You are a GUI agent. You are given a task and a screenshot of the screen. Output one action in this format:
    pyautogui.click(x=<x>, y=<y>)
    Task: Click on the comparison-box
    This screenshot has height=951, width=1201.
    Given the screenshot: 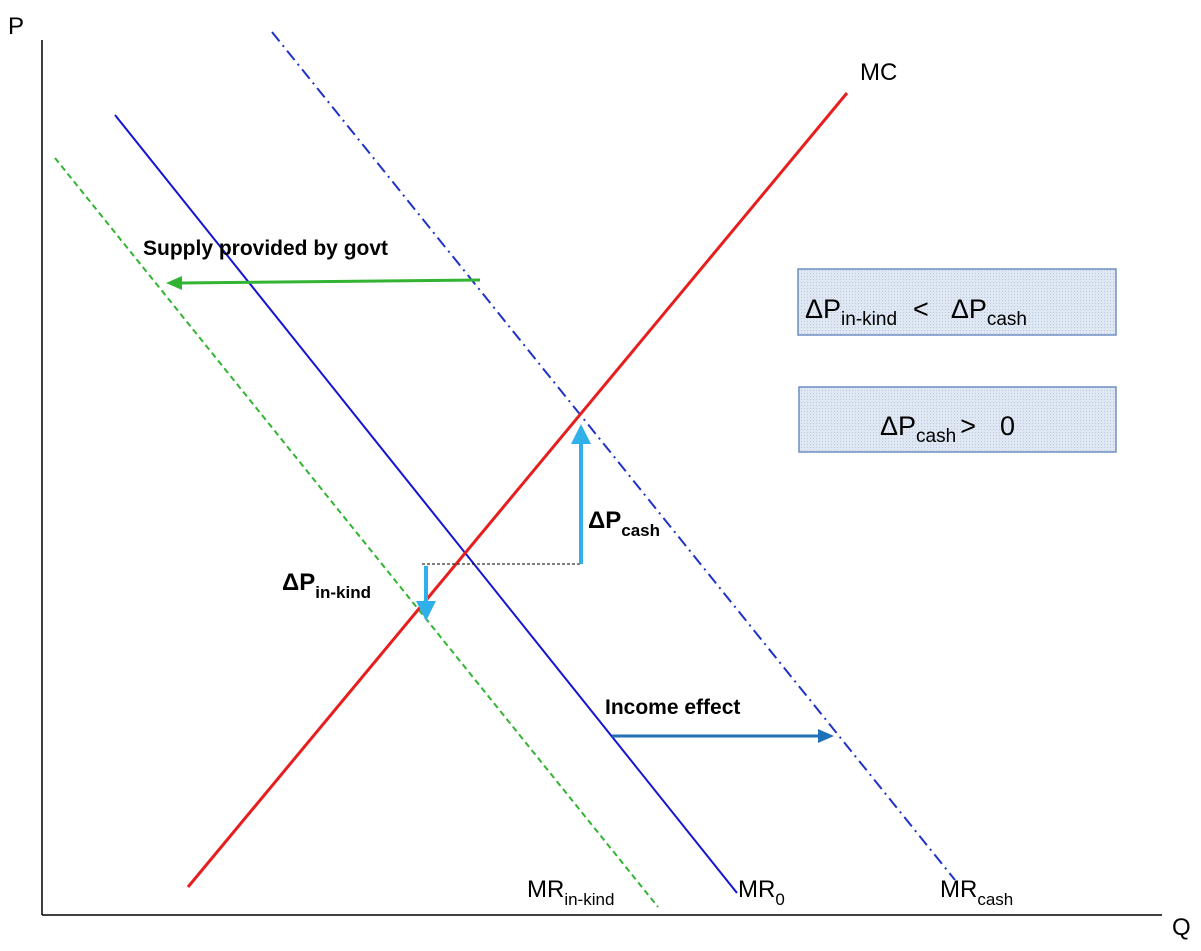 What is the action you would take?
    pyautogui.click(x=957, y=302)
    